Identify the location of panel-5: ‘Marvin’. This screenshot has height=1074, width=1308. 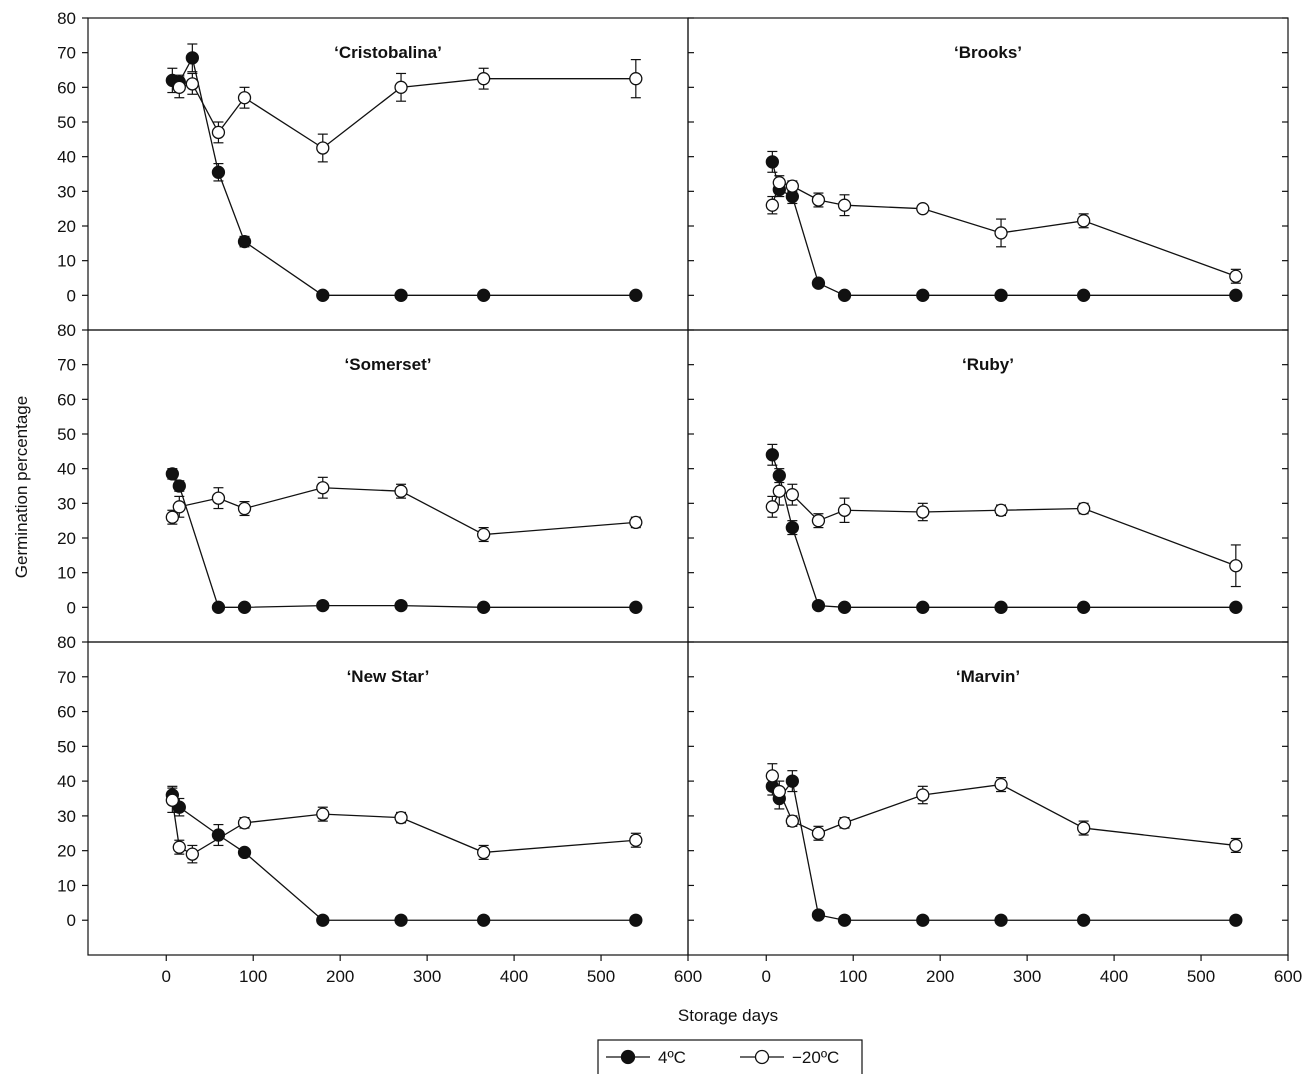
(988, 801).